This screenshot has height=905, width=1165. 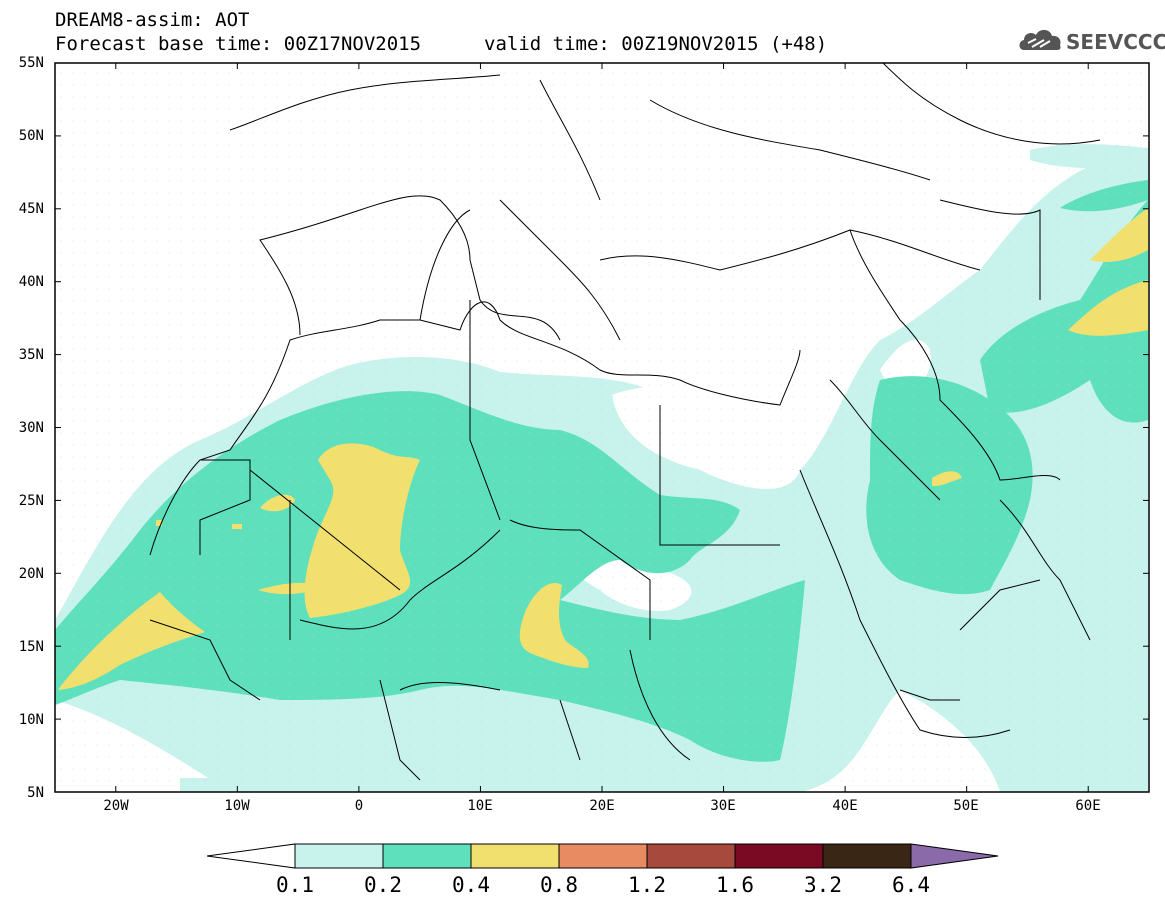 I want to click on cloud-logo-icon, so click(x=1040, y=39).